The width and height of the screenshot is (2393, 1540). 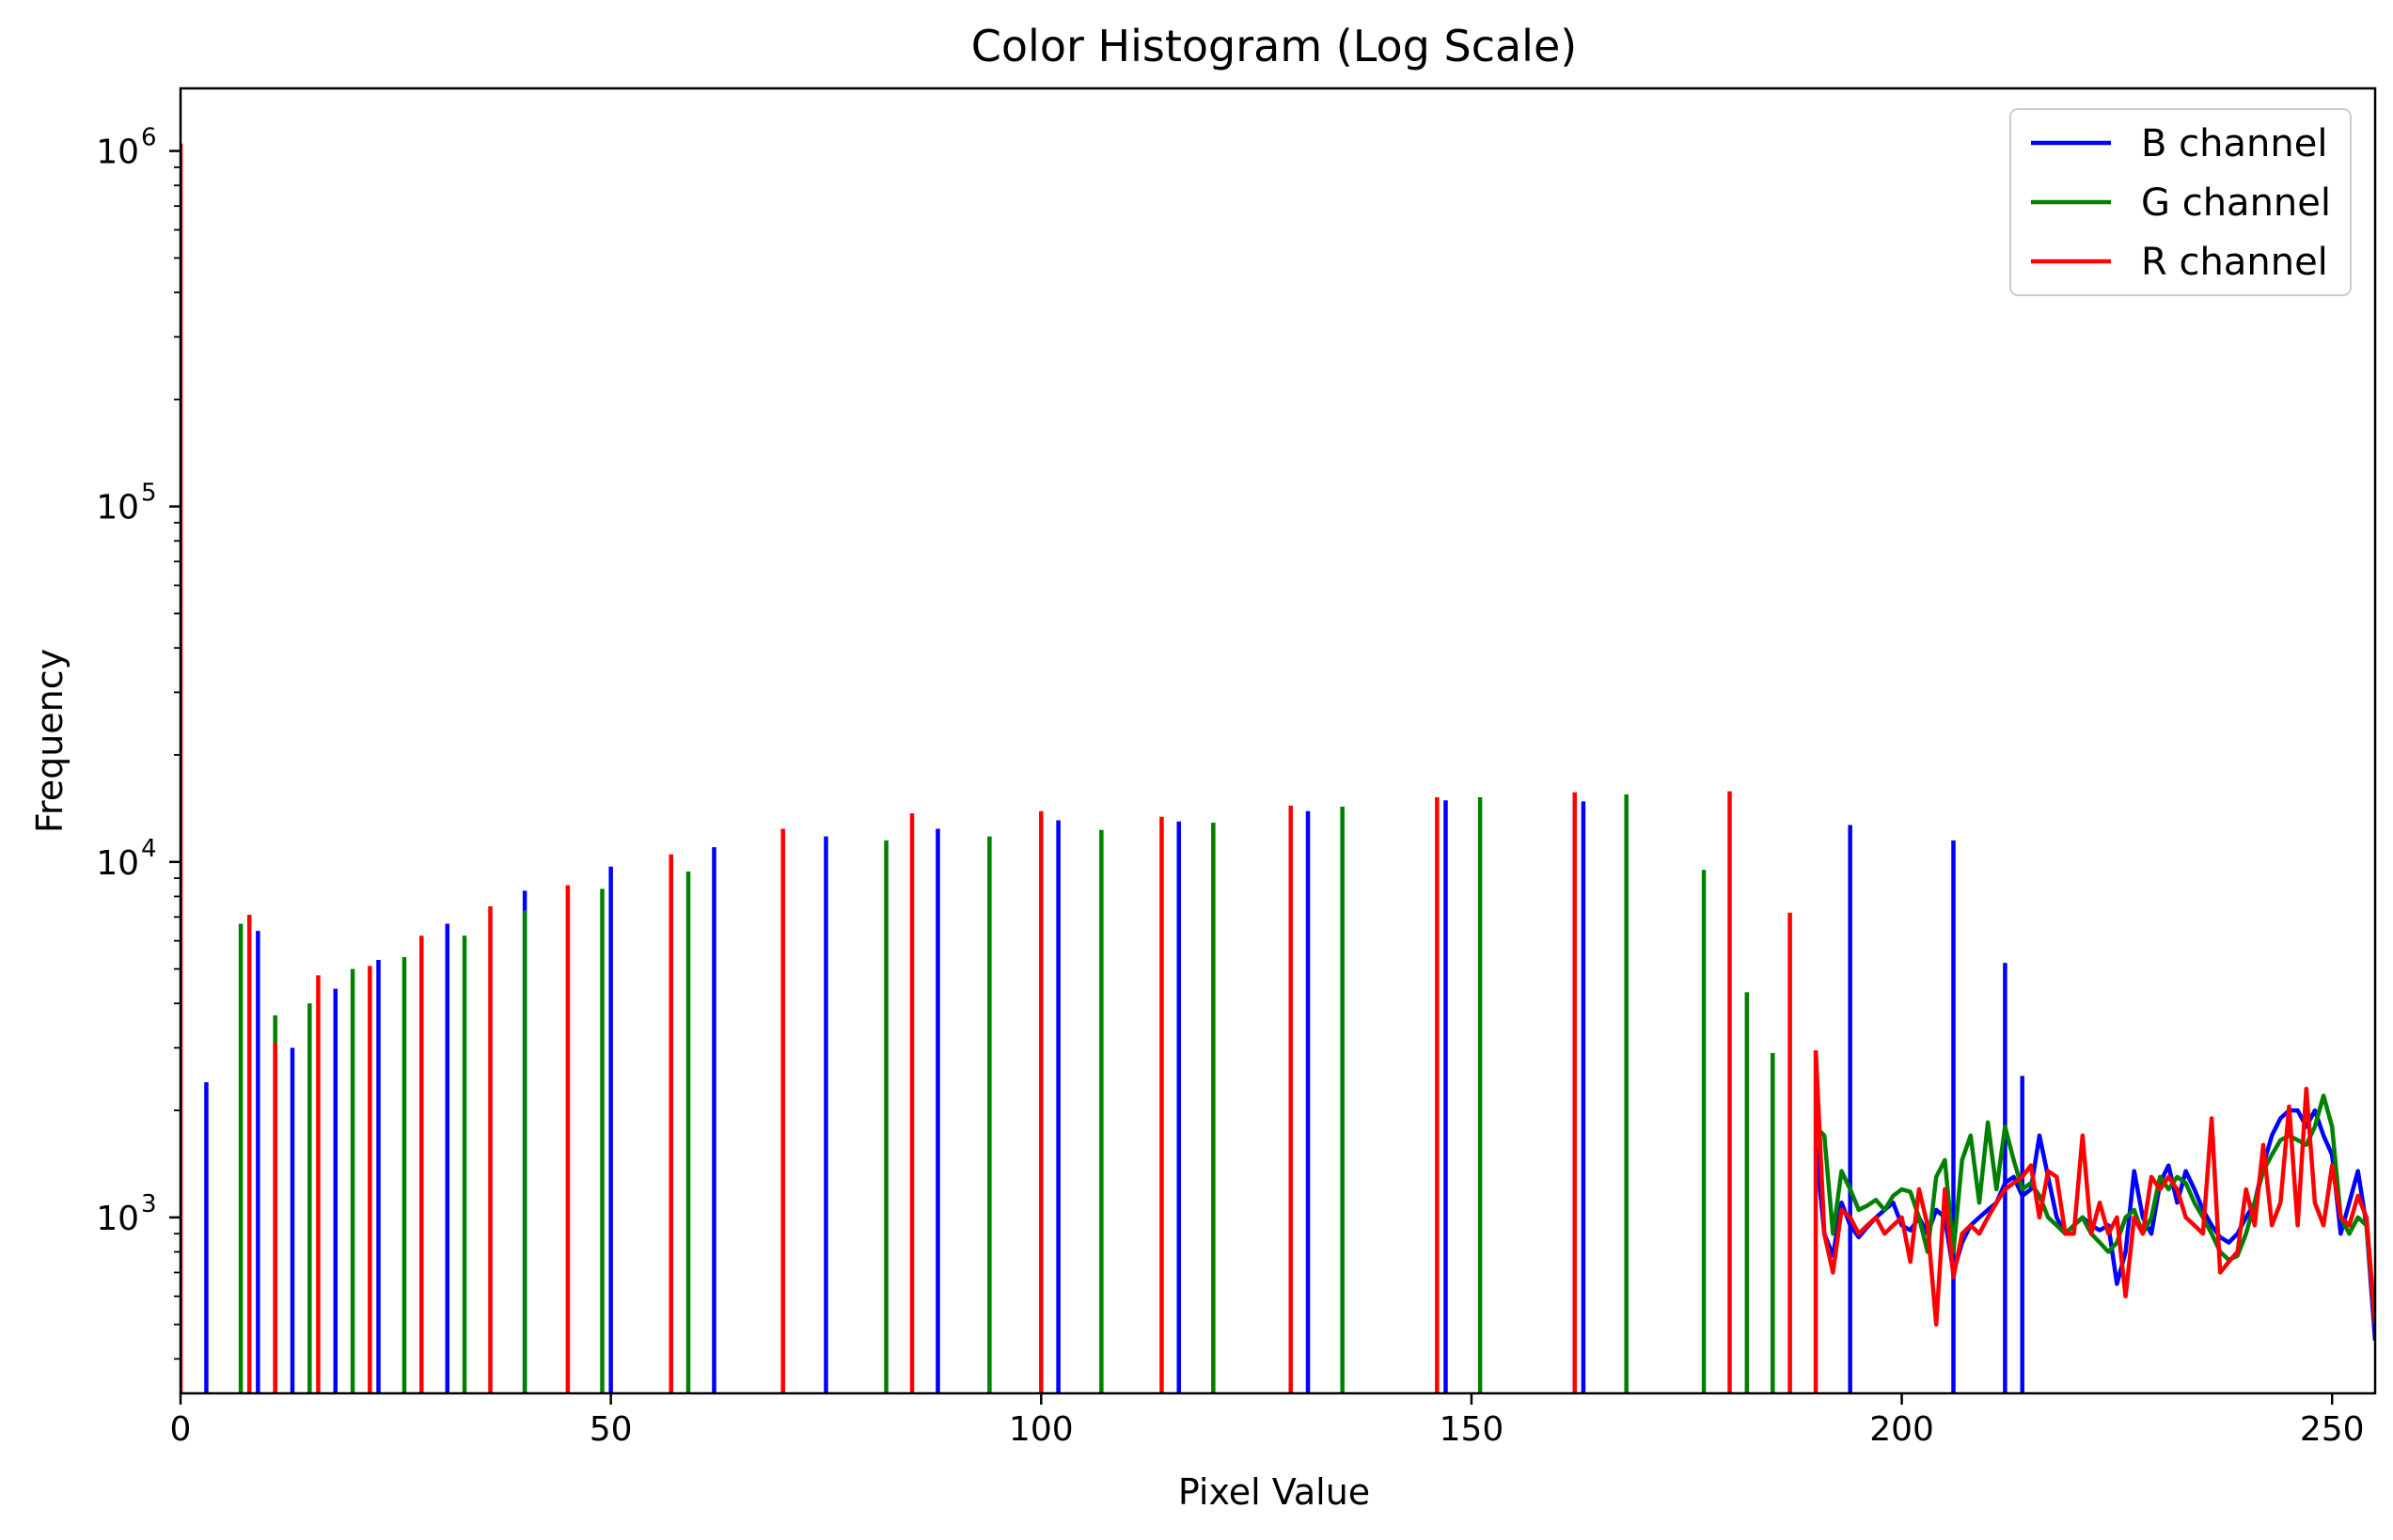 I want to click on x-tick-label: 50, so click(x=612, y=1429).